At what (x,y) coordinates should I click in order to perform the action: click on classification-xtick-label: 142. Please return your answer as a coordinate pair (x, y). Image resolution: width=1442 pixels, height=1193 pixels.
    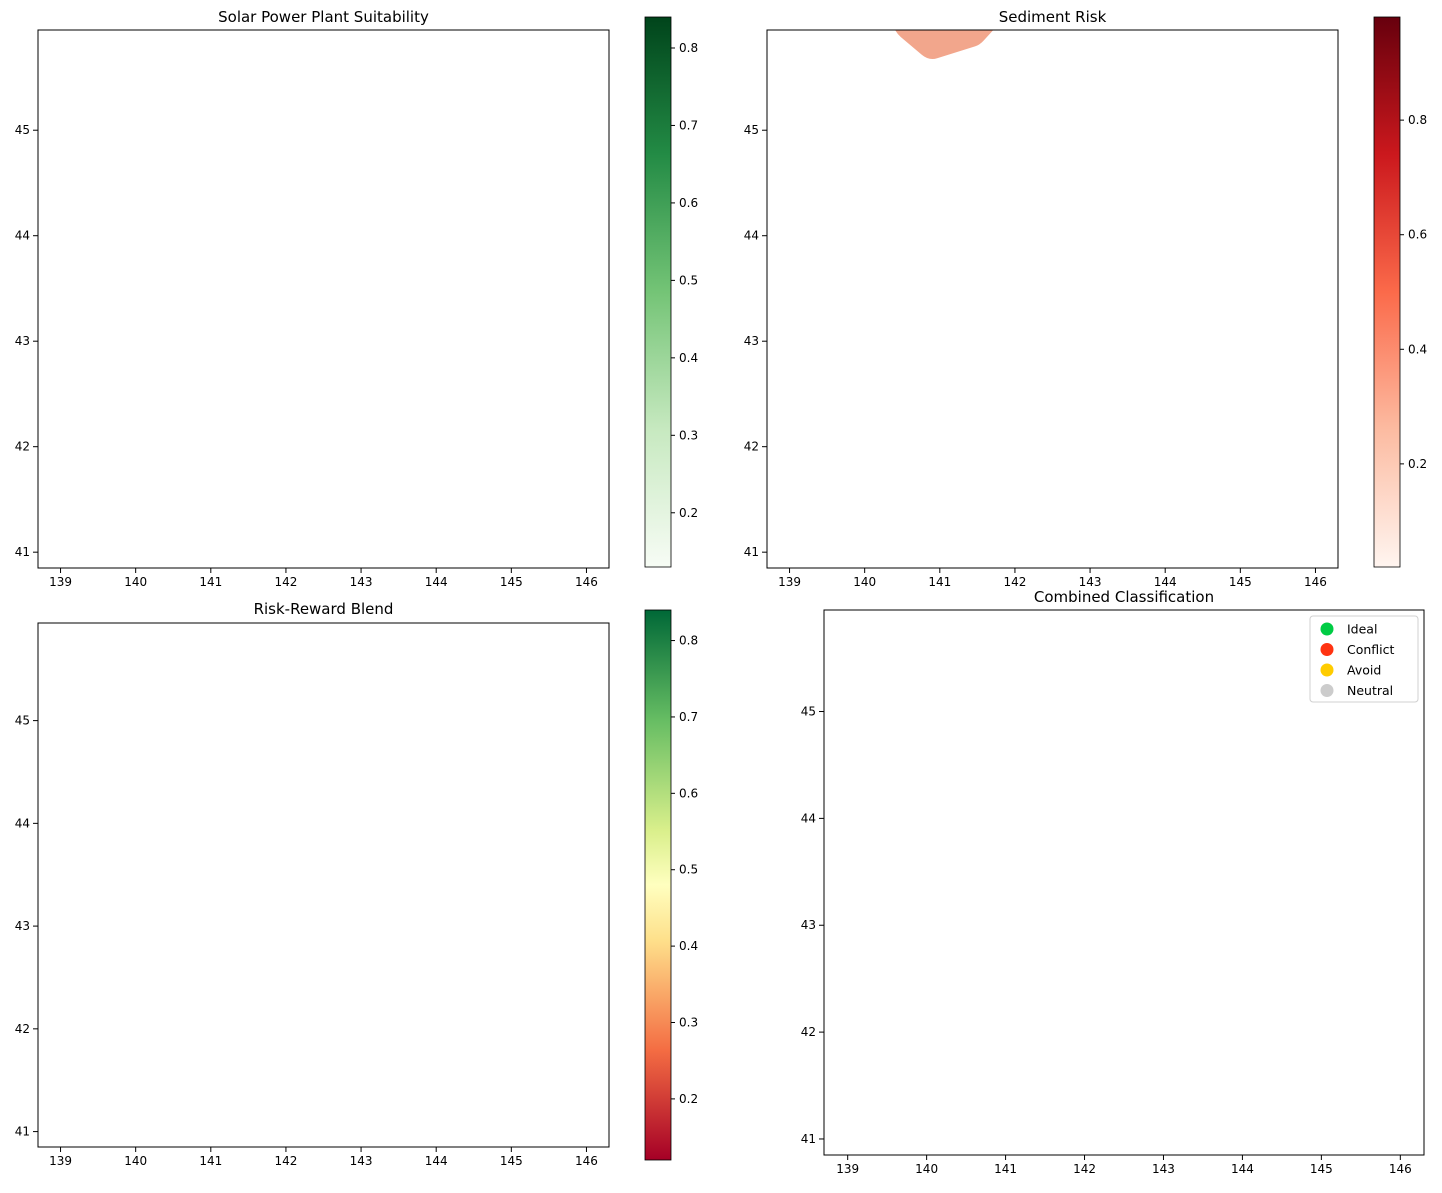
    Looking at the image, I should click on (1084, 1169).